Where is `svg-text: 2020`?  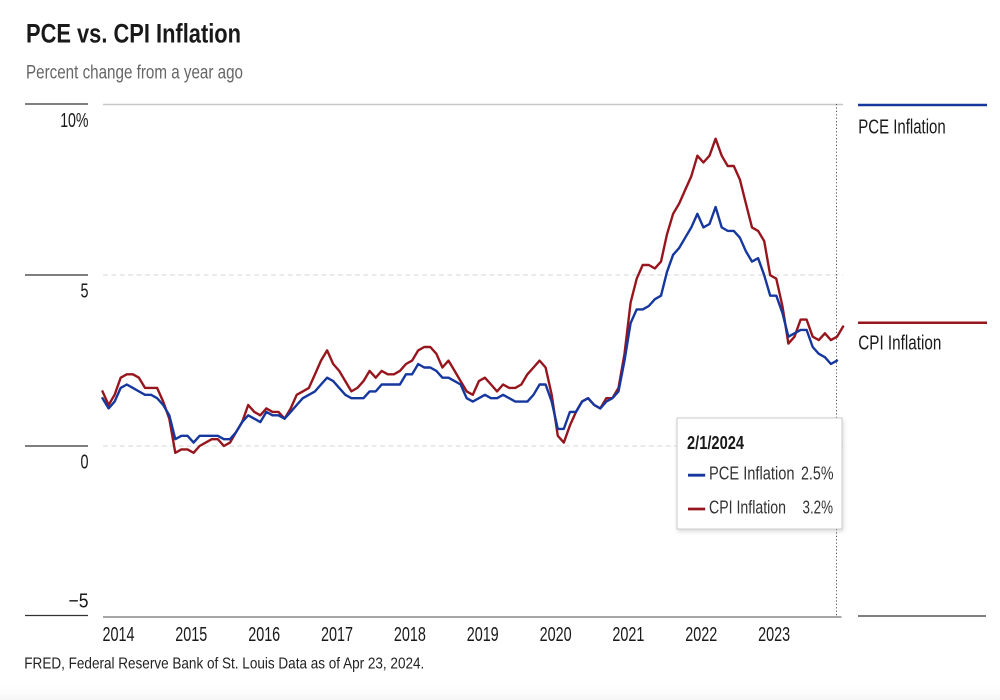 svg-text: 2020 is located at coordinates (556, 635).